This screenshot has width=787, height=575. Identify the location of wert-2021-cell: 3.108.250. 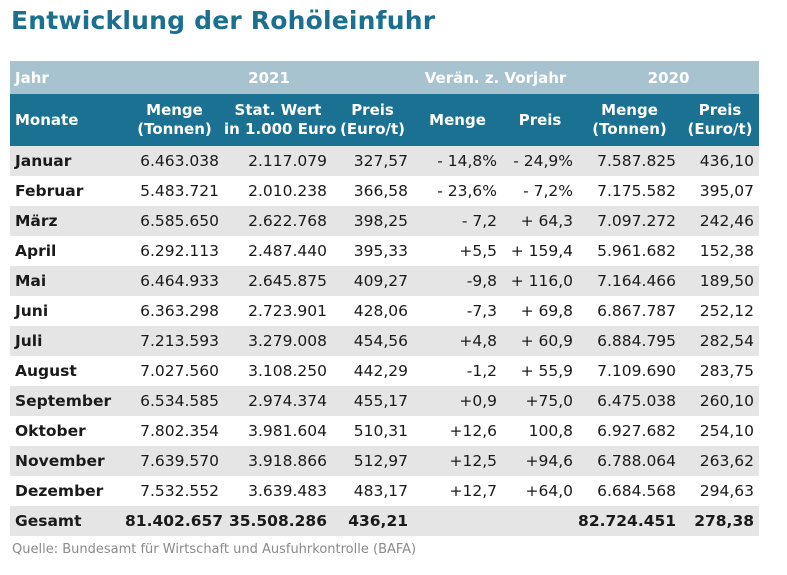
(278, 371).